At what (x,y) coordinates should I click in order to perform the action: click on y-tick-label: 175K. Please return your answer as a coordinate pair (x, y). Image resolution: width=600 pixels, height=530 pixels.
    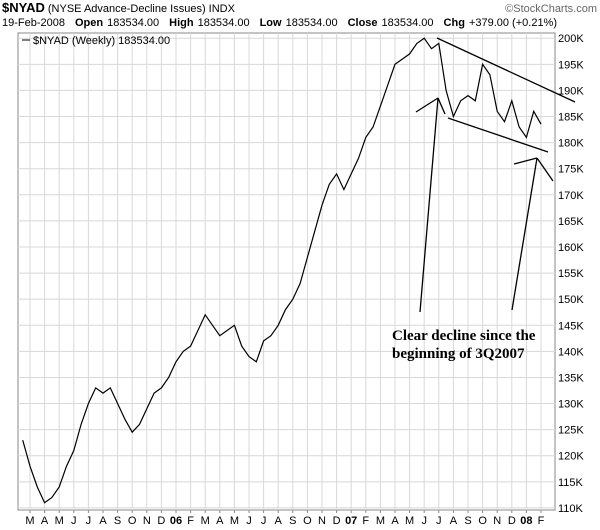
    Looking at the image, I should click on (571, 170).